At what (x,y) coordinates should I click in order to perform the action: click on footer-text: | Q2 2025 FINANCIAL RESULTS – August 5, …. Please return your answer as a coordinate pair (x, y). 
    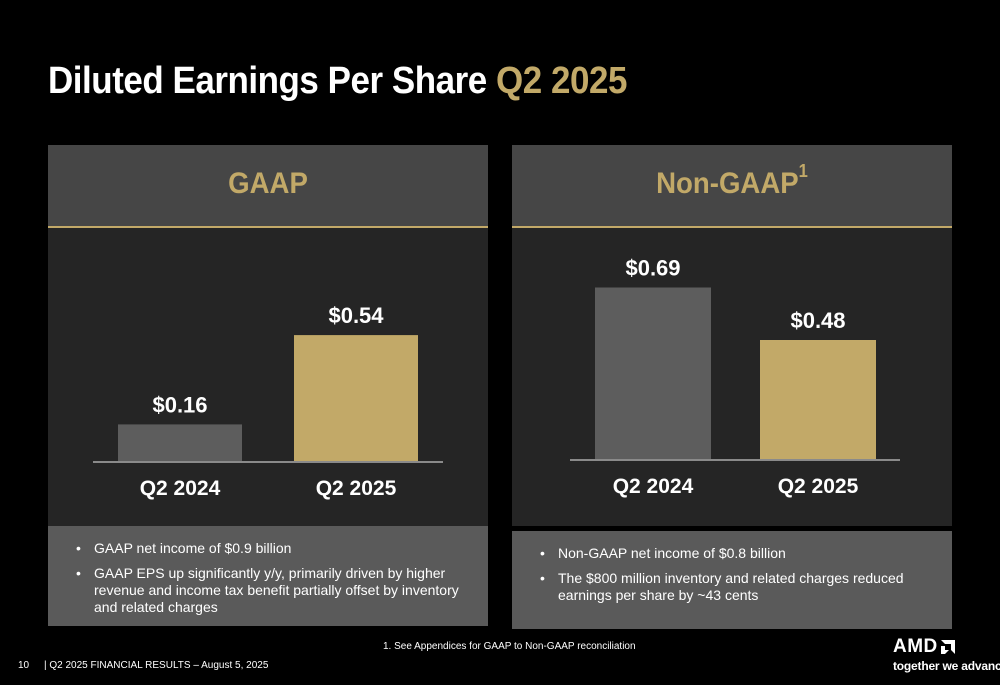
    Looking at the image, I should click on (156, 665).